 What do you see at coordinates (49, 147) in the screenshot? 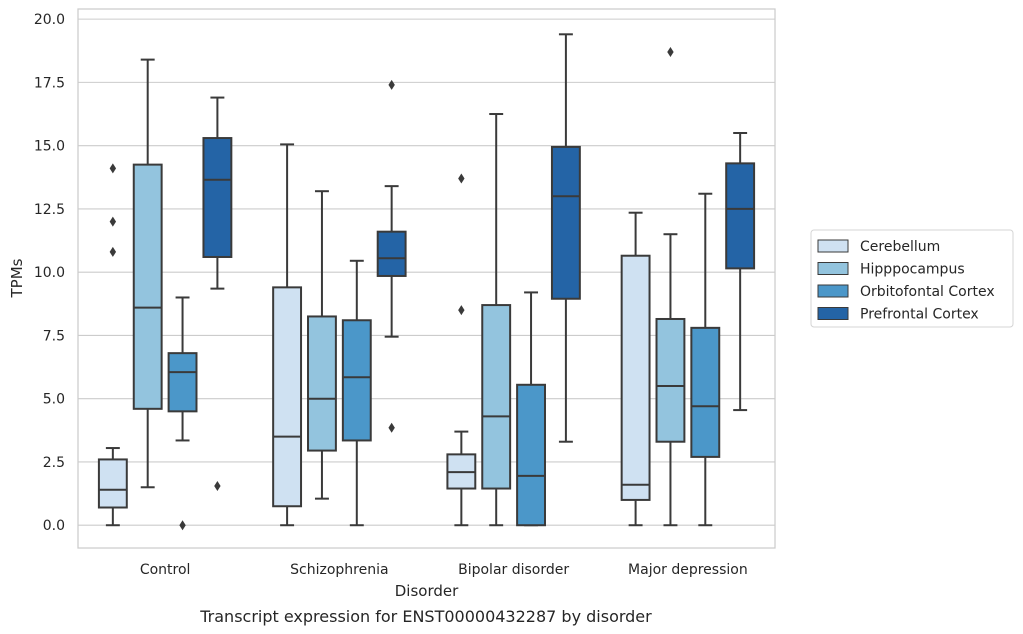
I see `y-tick-label: 15.0` at bounding box center [49, 147].